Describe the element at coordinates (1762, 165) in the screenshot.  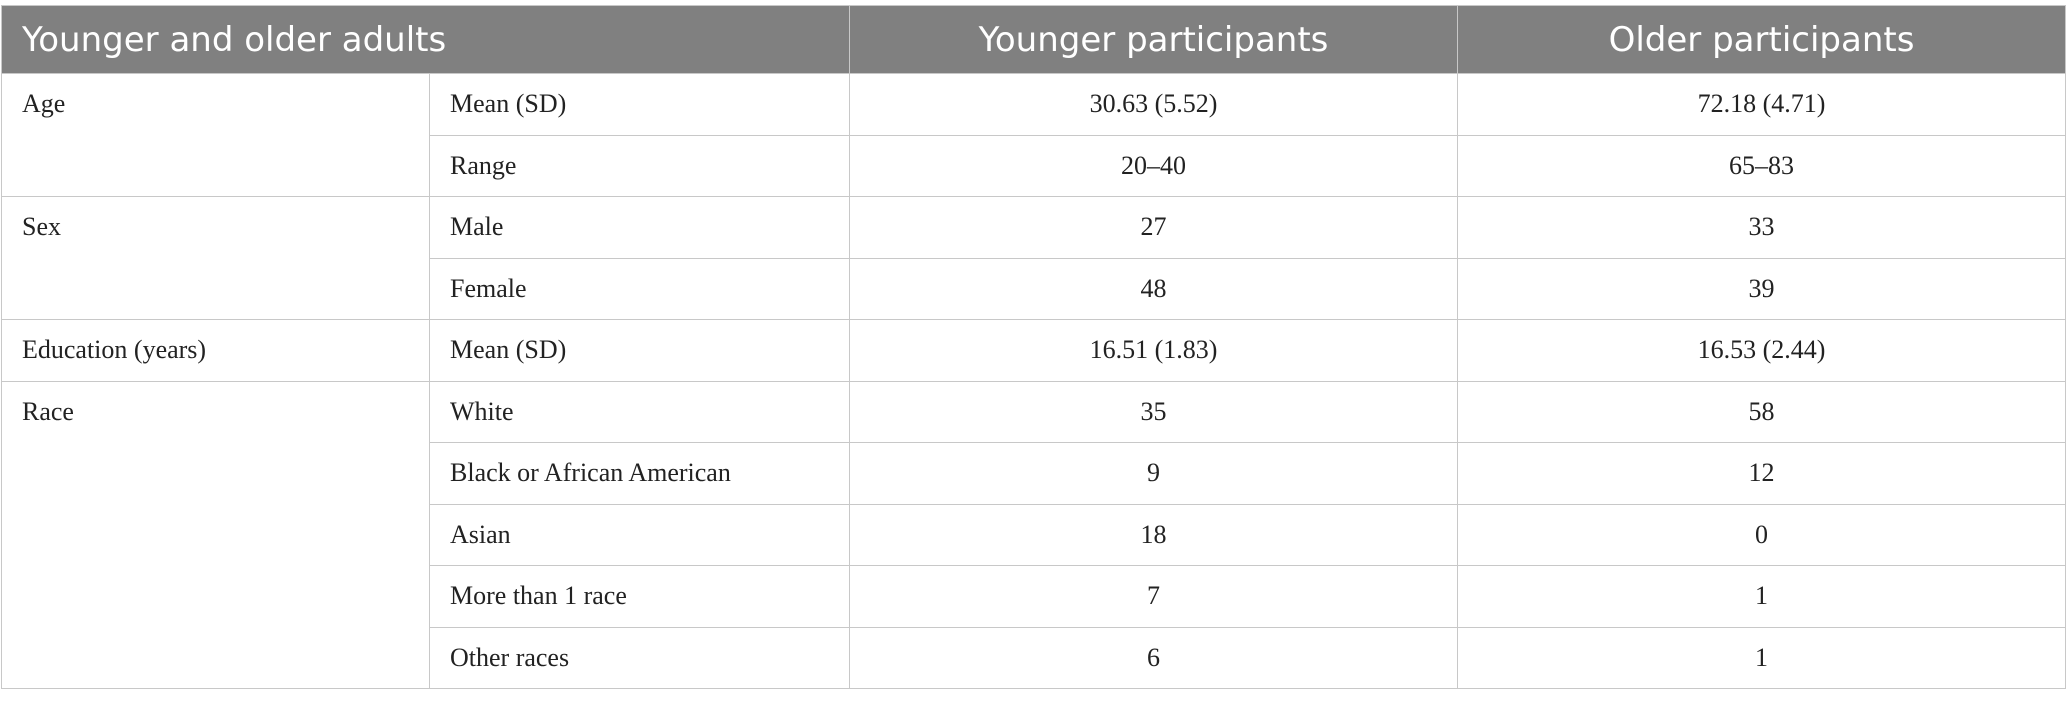
I see `older-value: 65–83` at that location.